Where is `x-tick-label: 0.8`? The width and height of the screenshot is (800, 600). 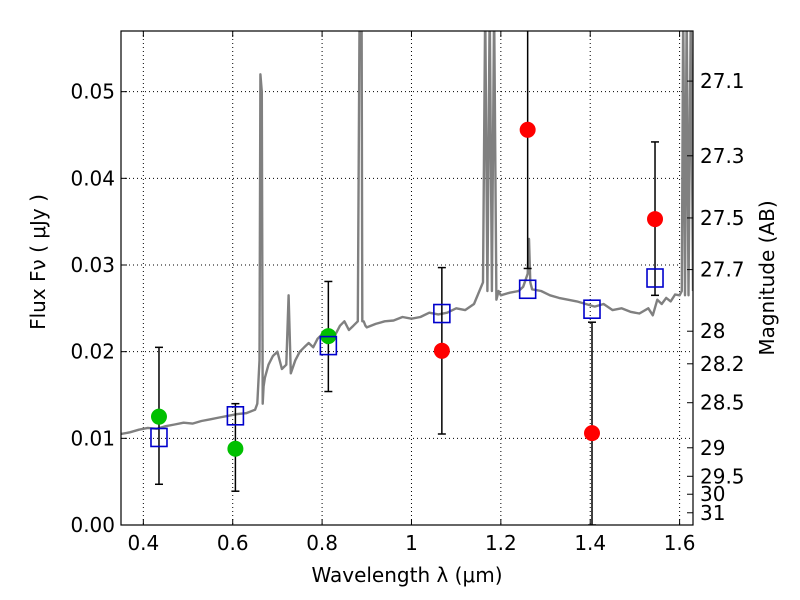 x-tick-label: 0.8 is located at coordinates (322, 543).